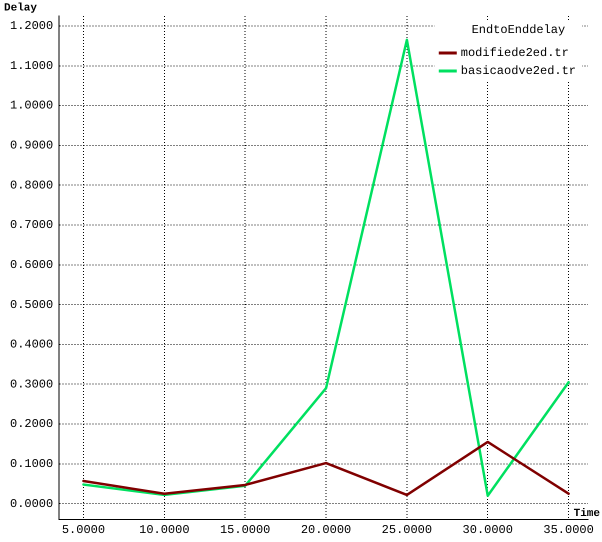  What do you see at coordinates (32, 65) in the screenshot?
I see `y-tick-label: 1.1000` at bounding box center [32, 65].